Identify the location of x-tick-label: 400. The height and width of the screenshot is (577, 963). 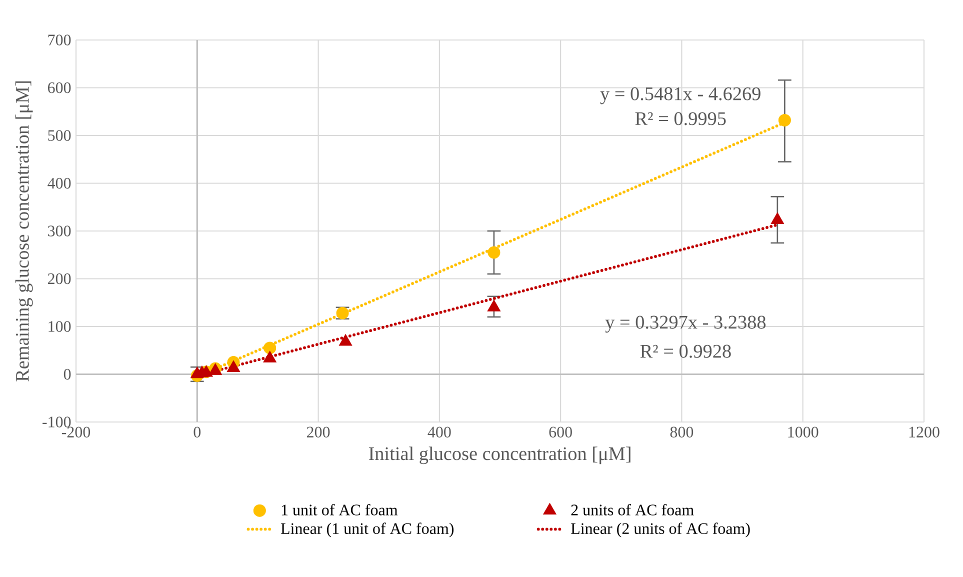
(439, 432).